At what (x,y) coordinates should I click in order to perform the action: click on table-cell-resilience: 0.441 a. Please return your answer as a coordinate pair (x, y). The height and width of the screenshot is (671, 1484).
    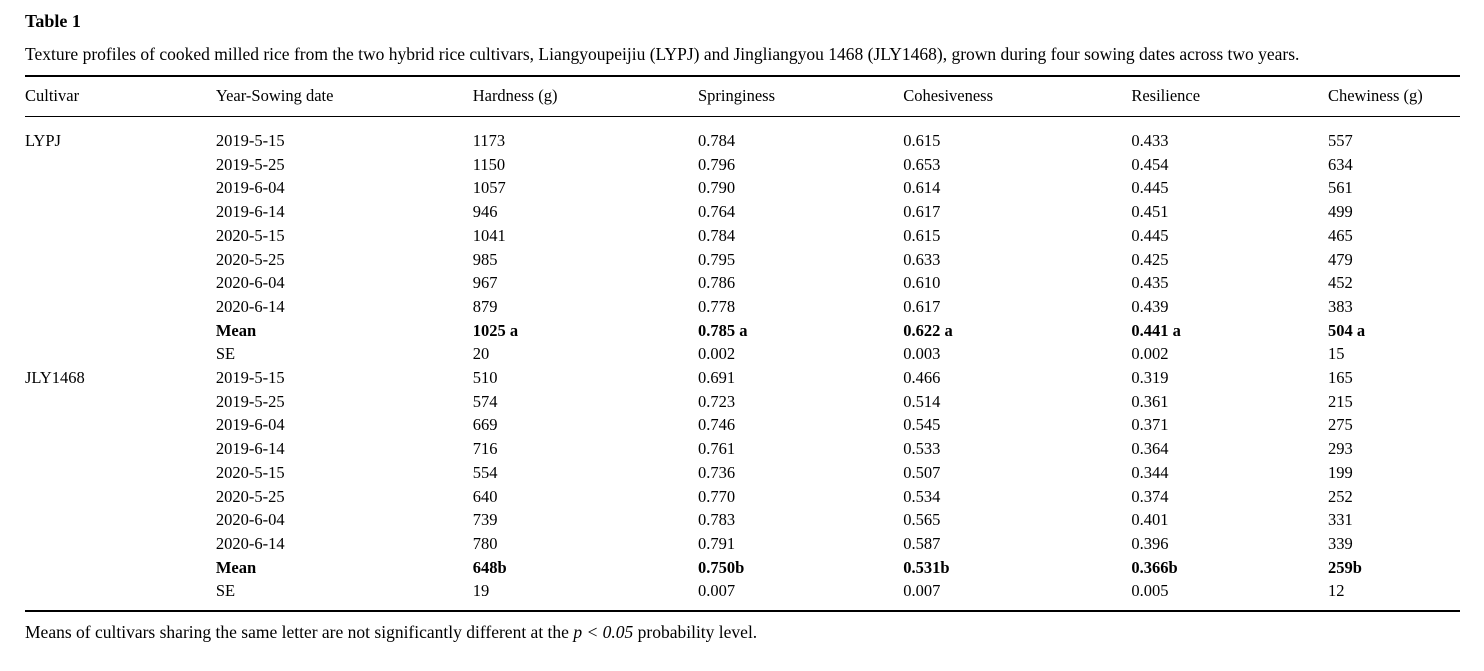
    Looking at the image, I should click on (1156, 330).